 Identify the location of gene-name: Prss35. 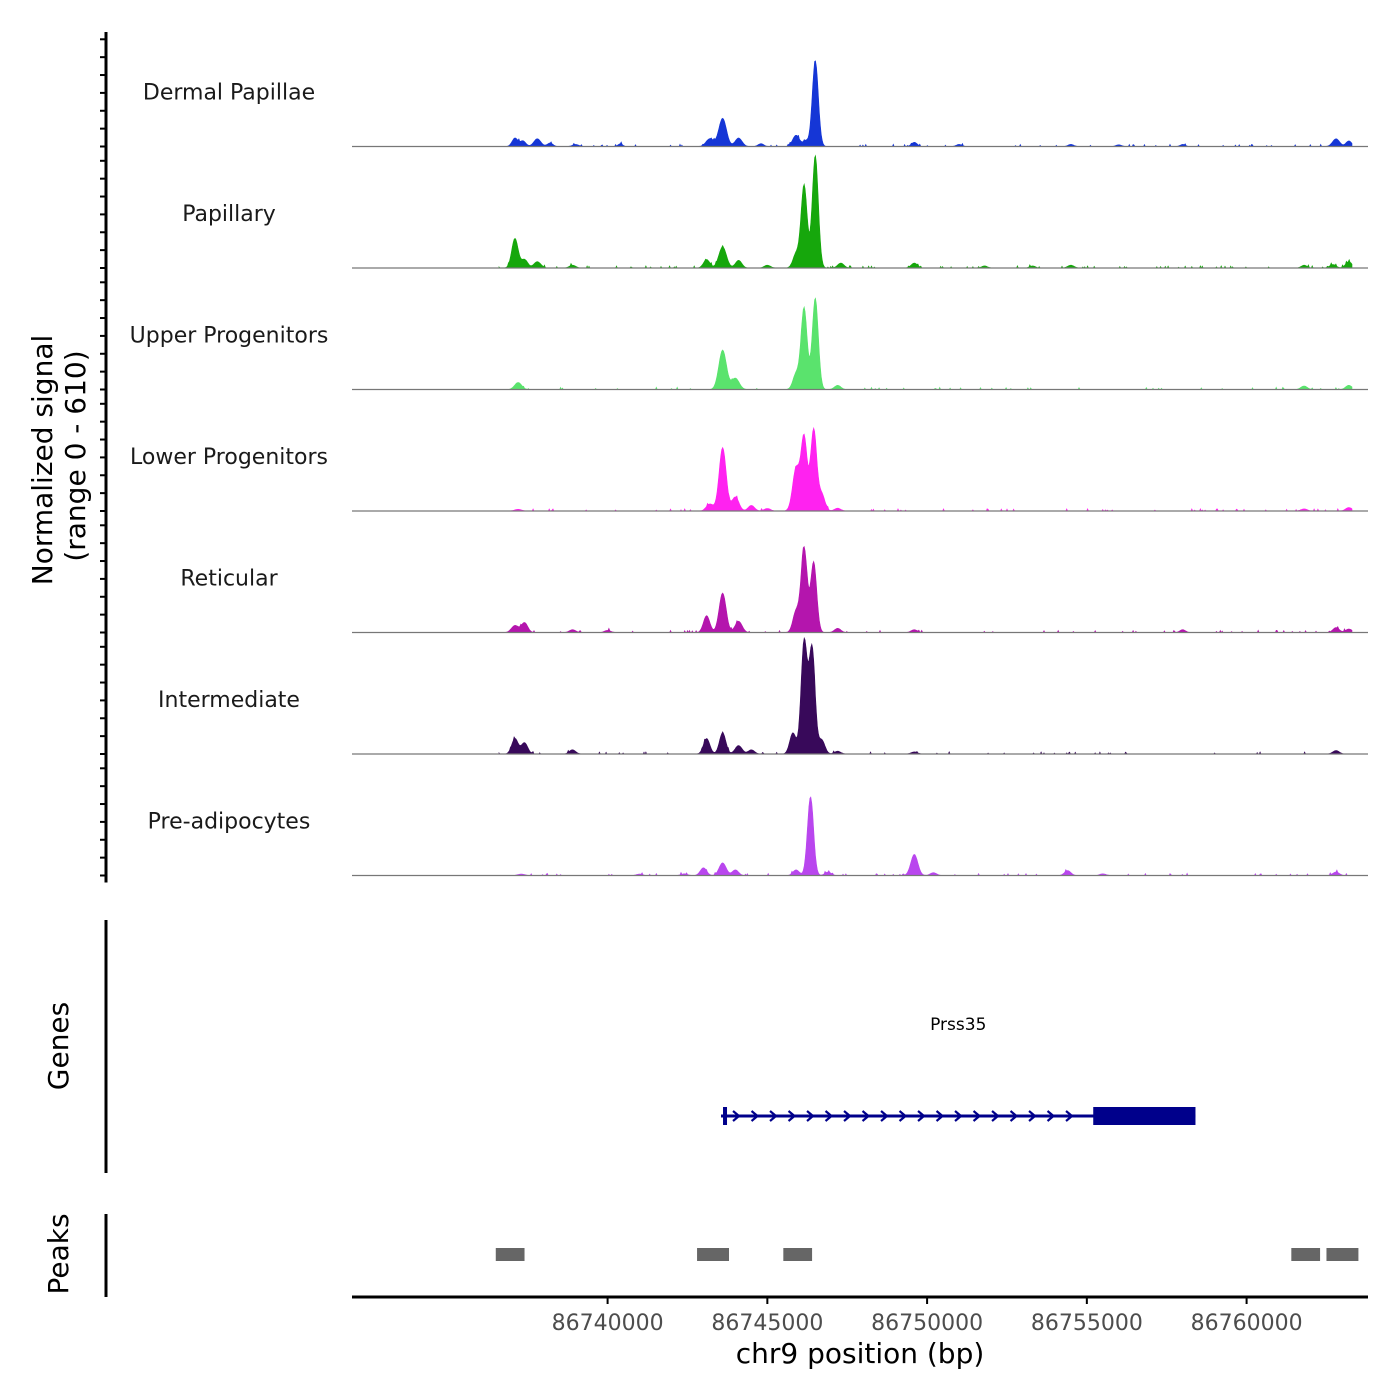
(958, 1025).